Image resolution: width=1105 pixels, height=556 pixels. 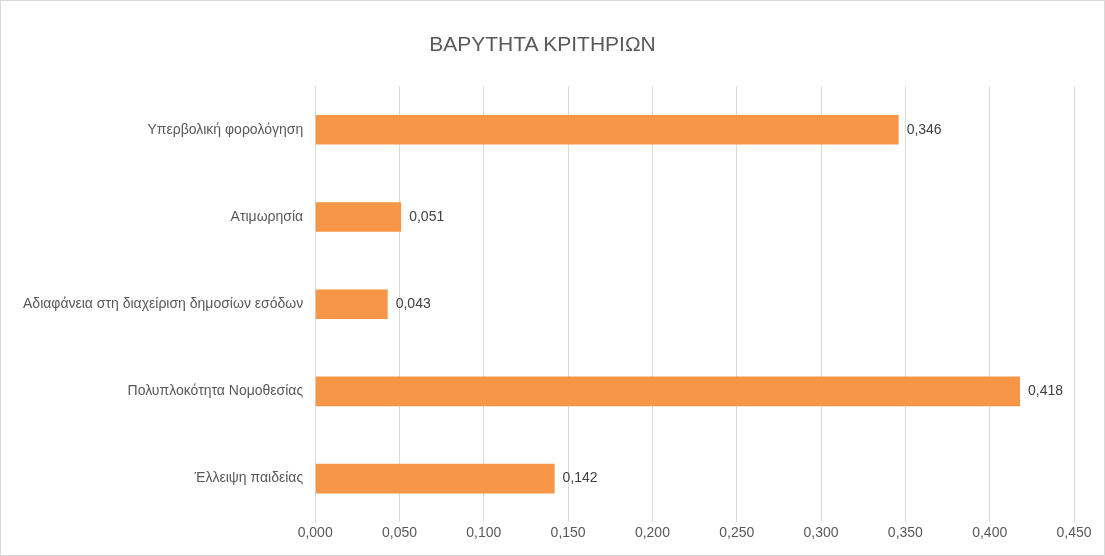 I want to click on data-label: 0,142, so click(x=580, y=477).